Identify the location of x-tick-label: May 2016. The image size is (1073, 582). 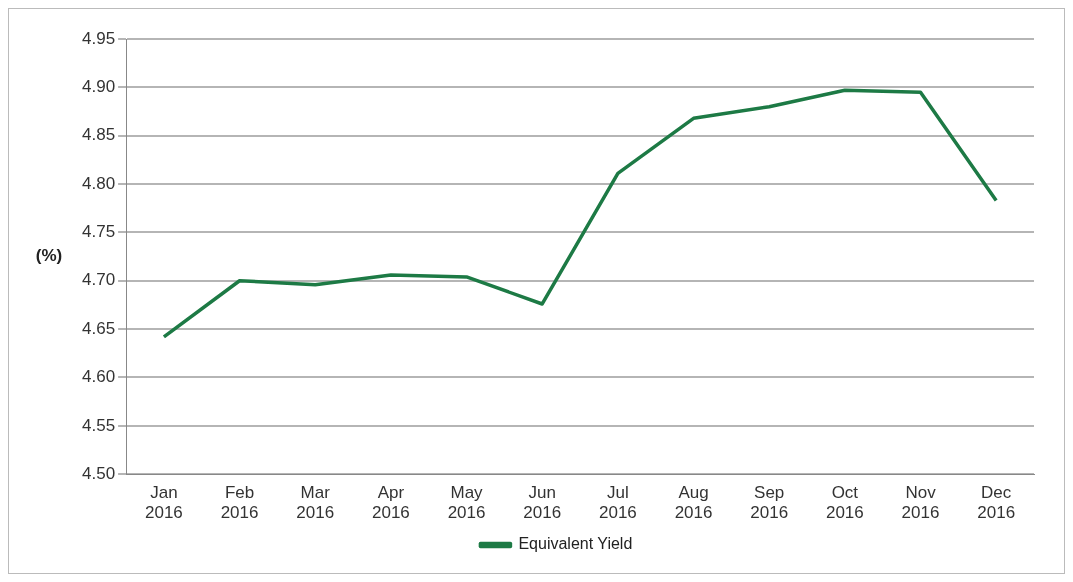
(466, 503).